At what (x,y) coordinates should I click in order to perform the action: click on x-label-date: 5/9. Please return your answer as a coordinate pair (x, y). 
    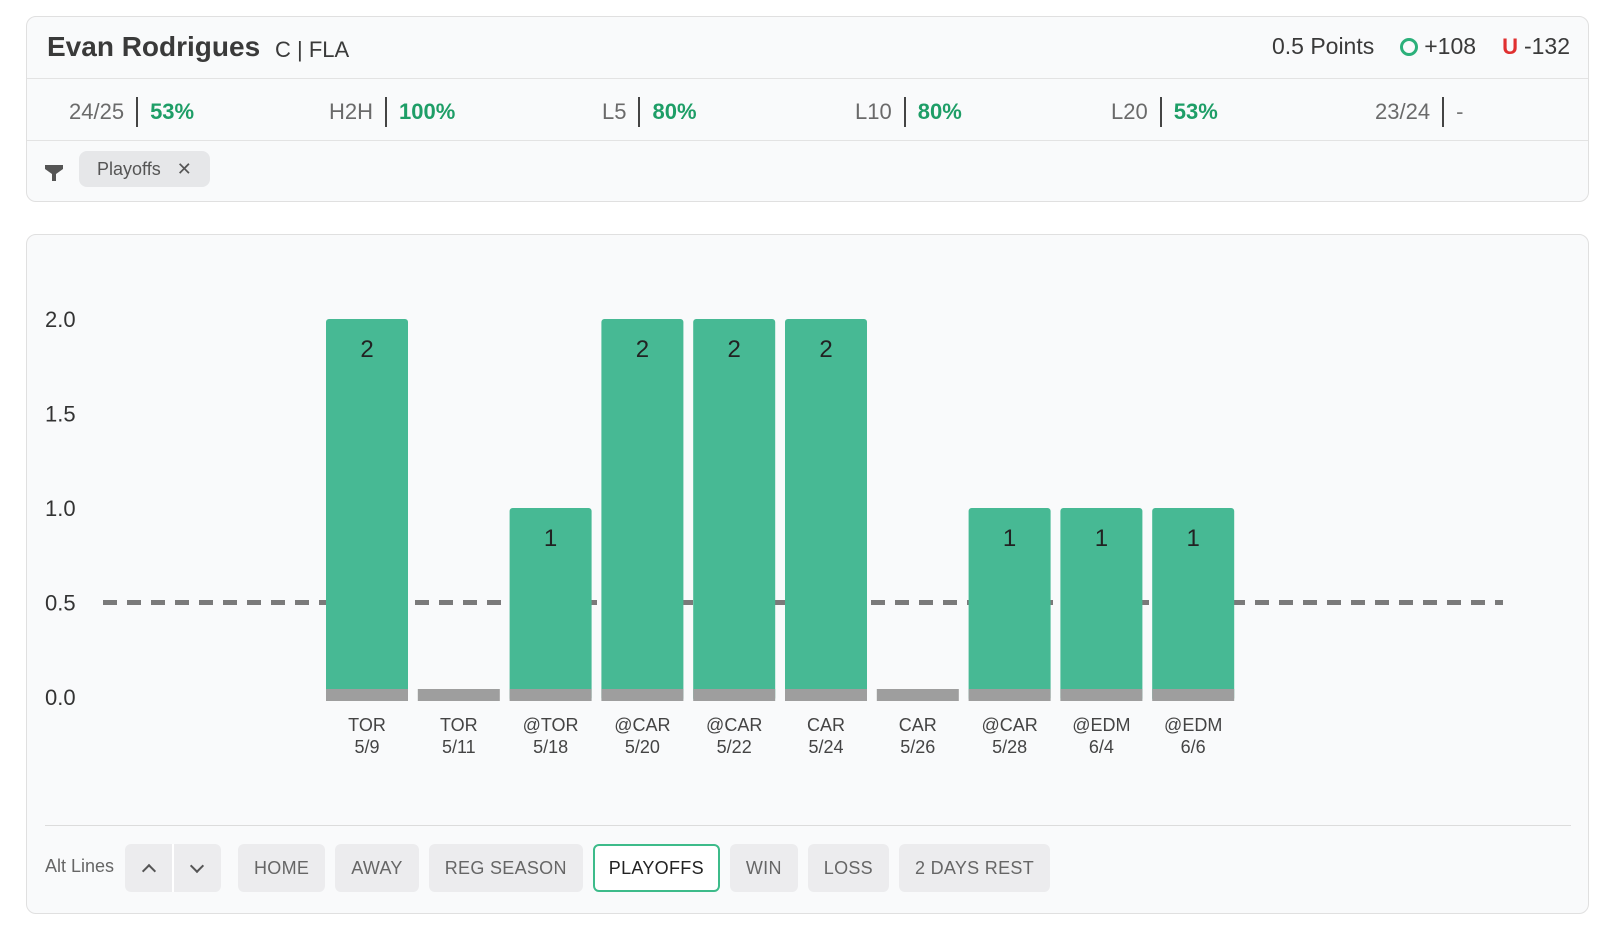
    Looking at the image, I should click on (366, 747).